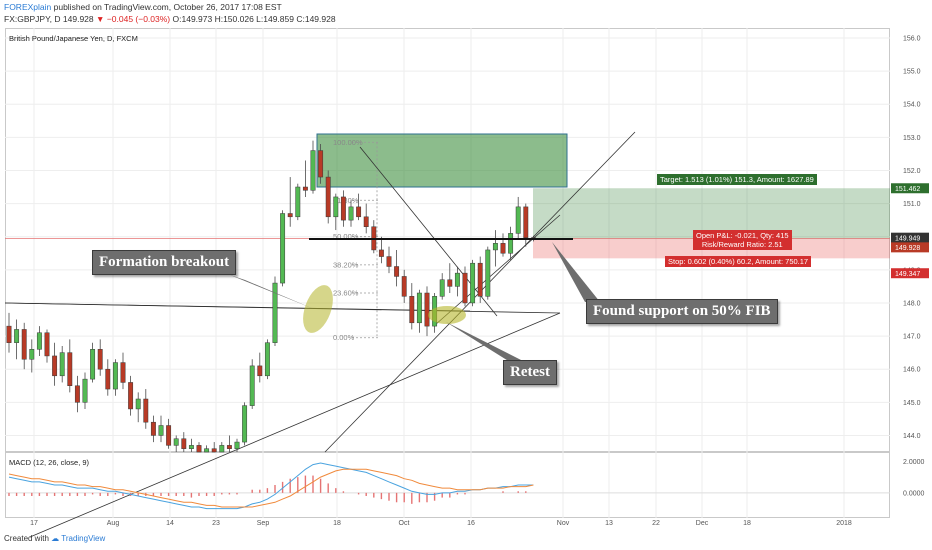  What do you see at coordinates (346, 264) in the screenshot?
I see `fib-level-label: 38.20%` at bounding box center [346, 264].